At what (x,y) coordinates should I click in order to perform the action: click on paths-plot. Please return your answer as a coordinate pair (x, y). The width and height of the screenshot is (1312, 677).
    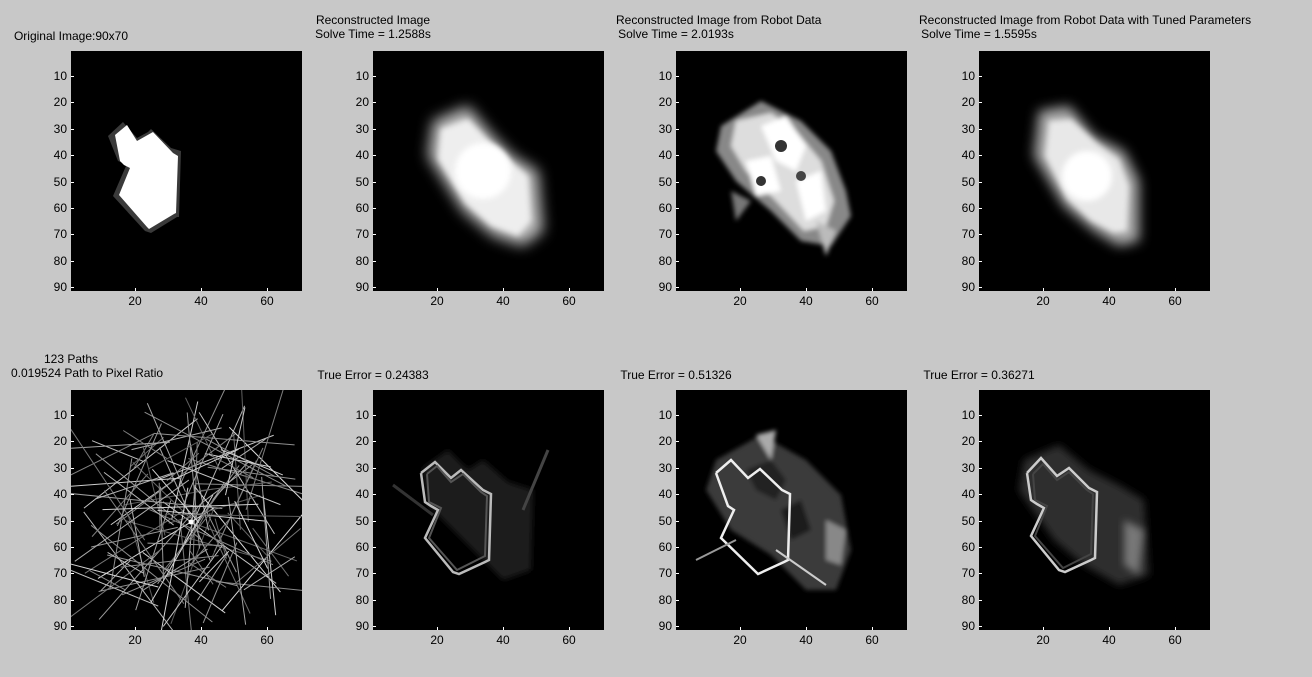
    Looking at the image, I should click on (186, 510).